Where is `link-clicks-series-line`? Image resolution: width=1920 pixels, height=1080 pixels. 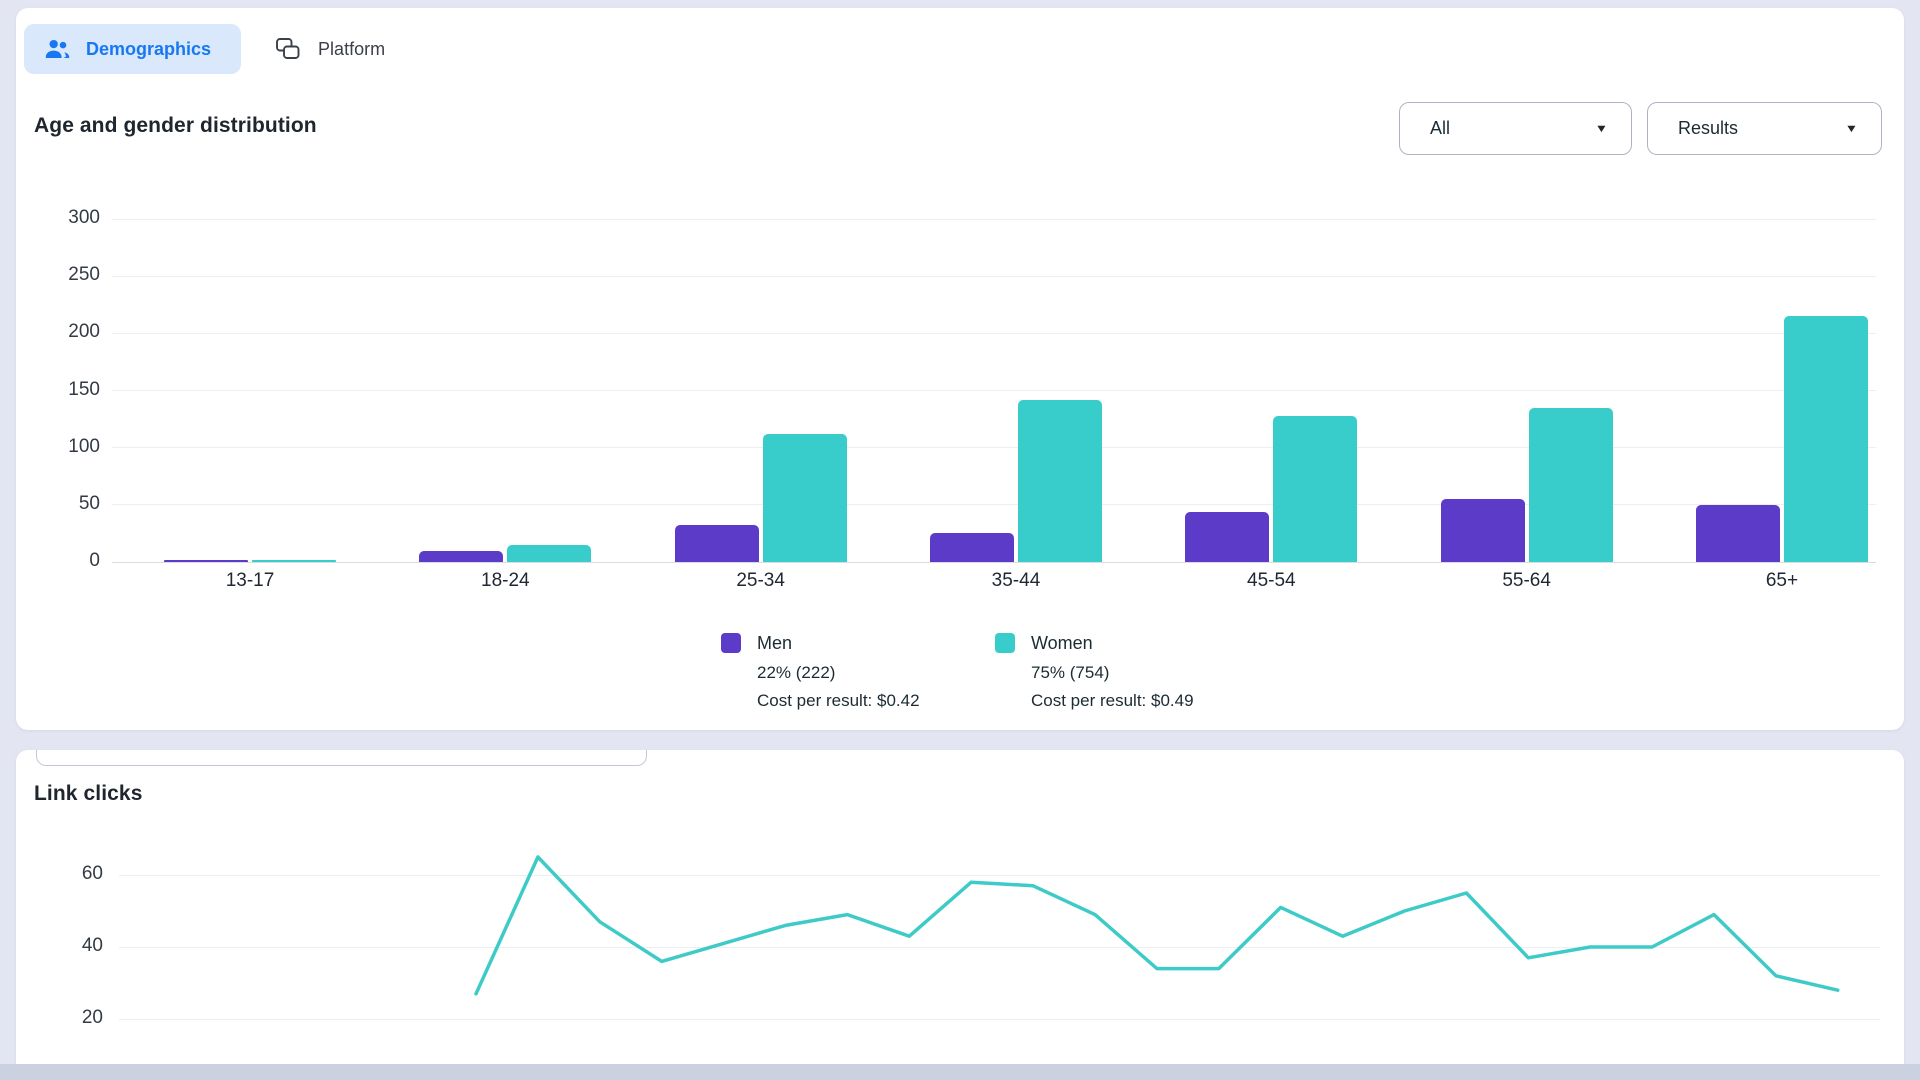
link-clicks-series-line is located at coordinates (1157, 925).